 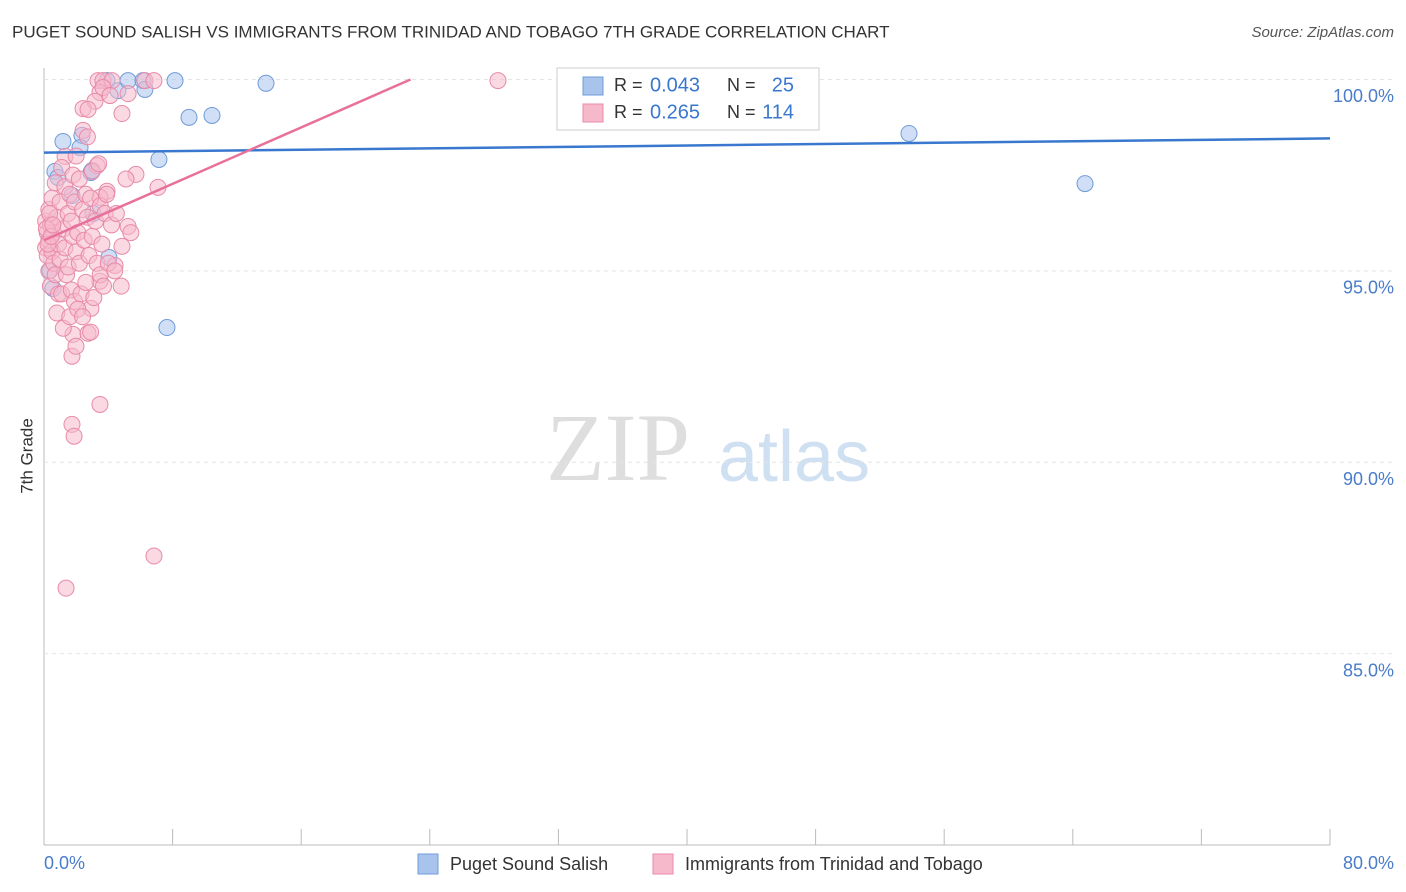 What do you see at coordinates (675, 85) in the screenshot?
I see `stats-r-value: 0.043` at bounding box center [675, 85].